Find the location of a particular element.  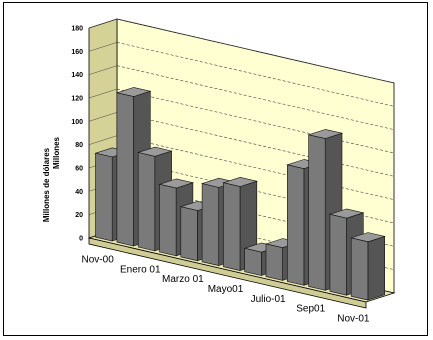

x-tick-label: Mayo01 is located at coordinates (226, 289).